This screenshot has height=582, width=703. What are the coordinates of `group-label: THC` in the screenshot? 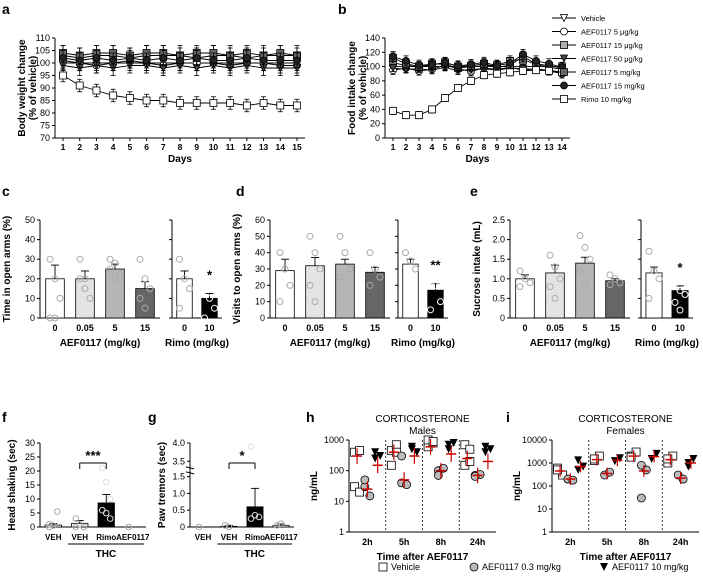 It's located at (254, 554).